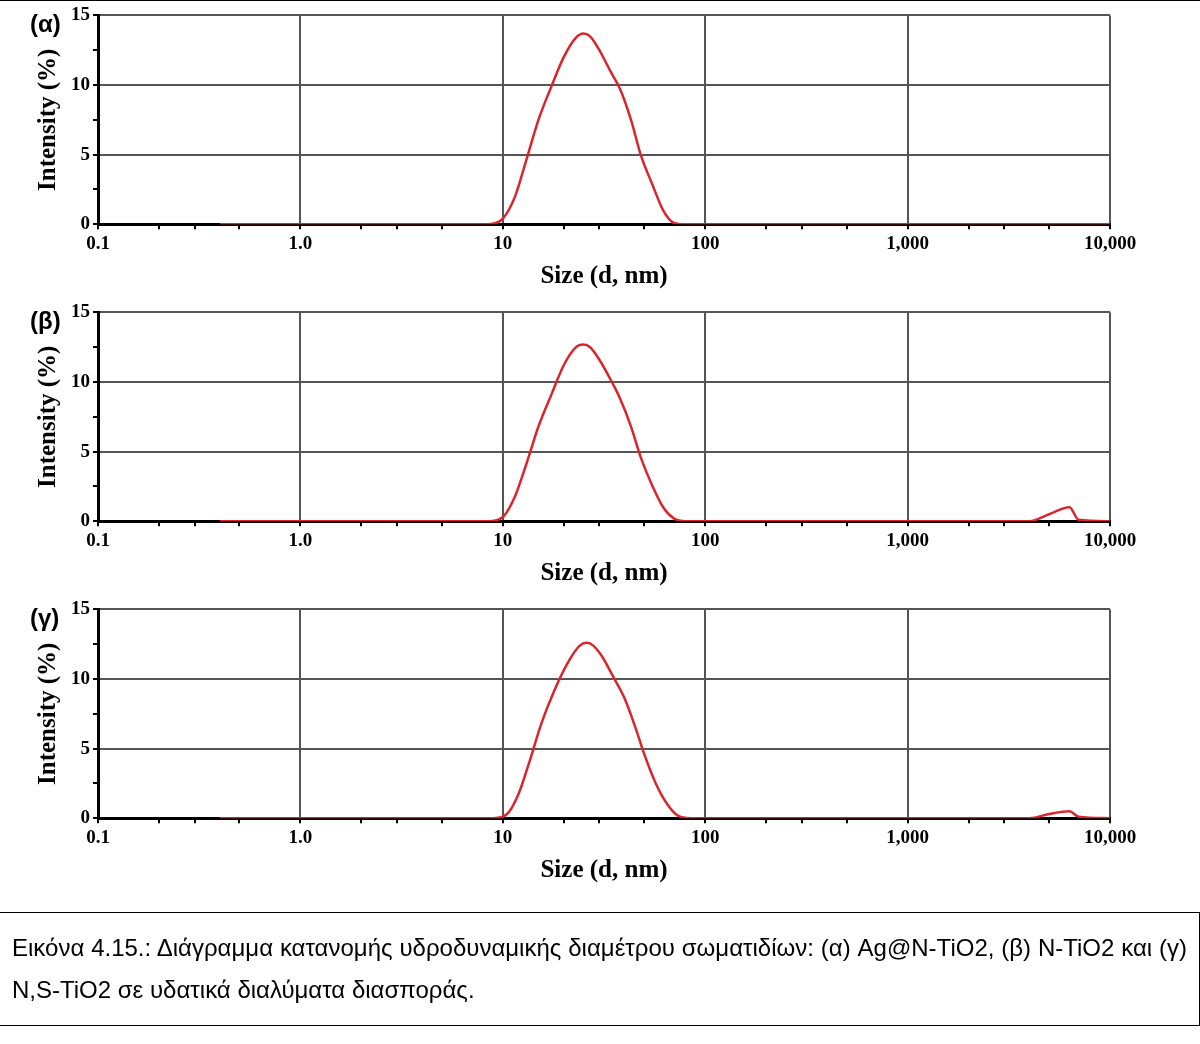 The image size is (1200, 1044). Describe the element at coordinates (45, 320) in the screenshot. I see `chart-title: (β)` at that location.